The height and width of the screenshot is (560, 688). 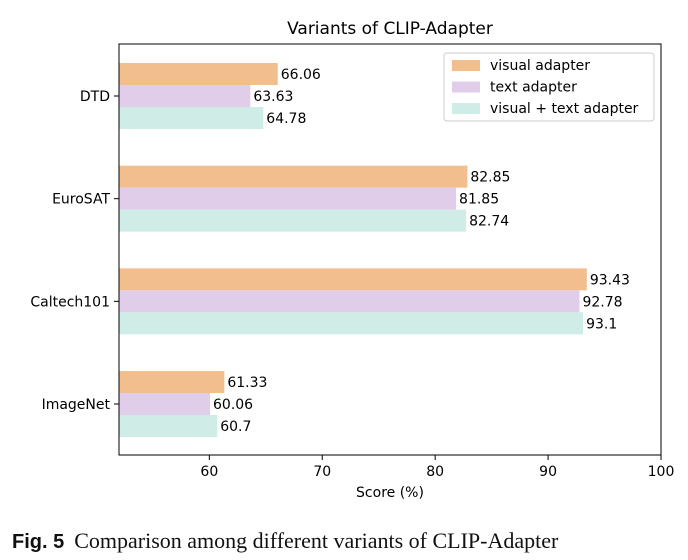 What do you see at coordinates (602, 302) in the screenshot?
I see `data-label: 92.78` at bounding box center [602, 302].